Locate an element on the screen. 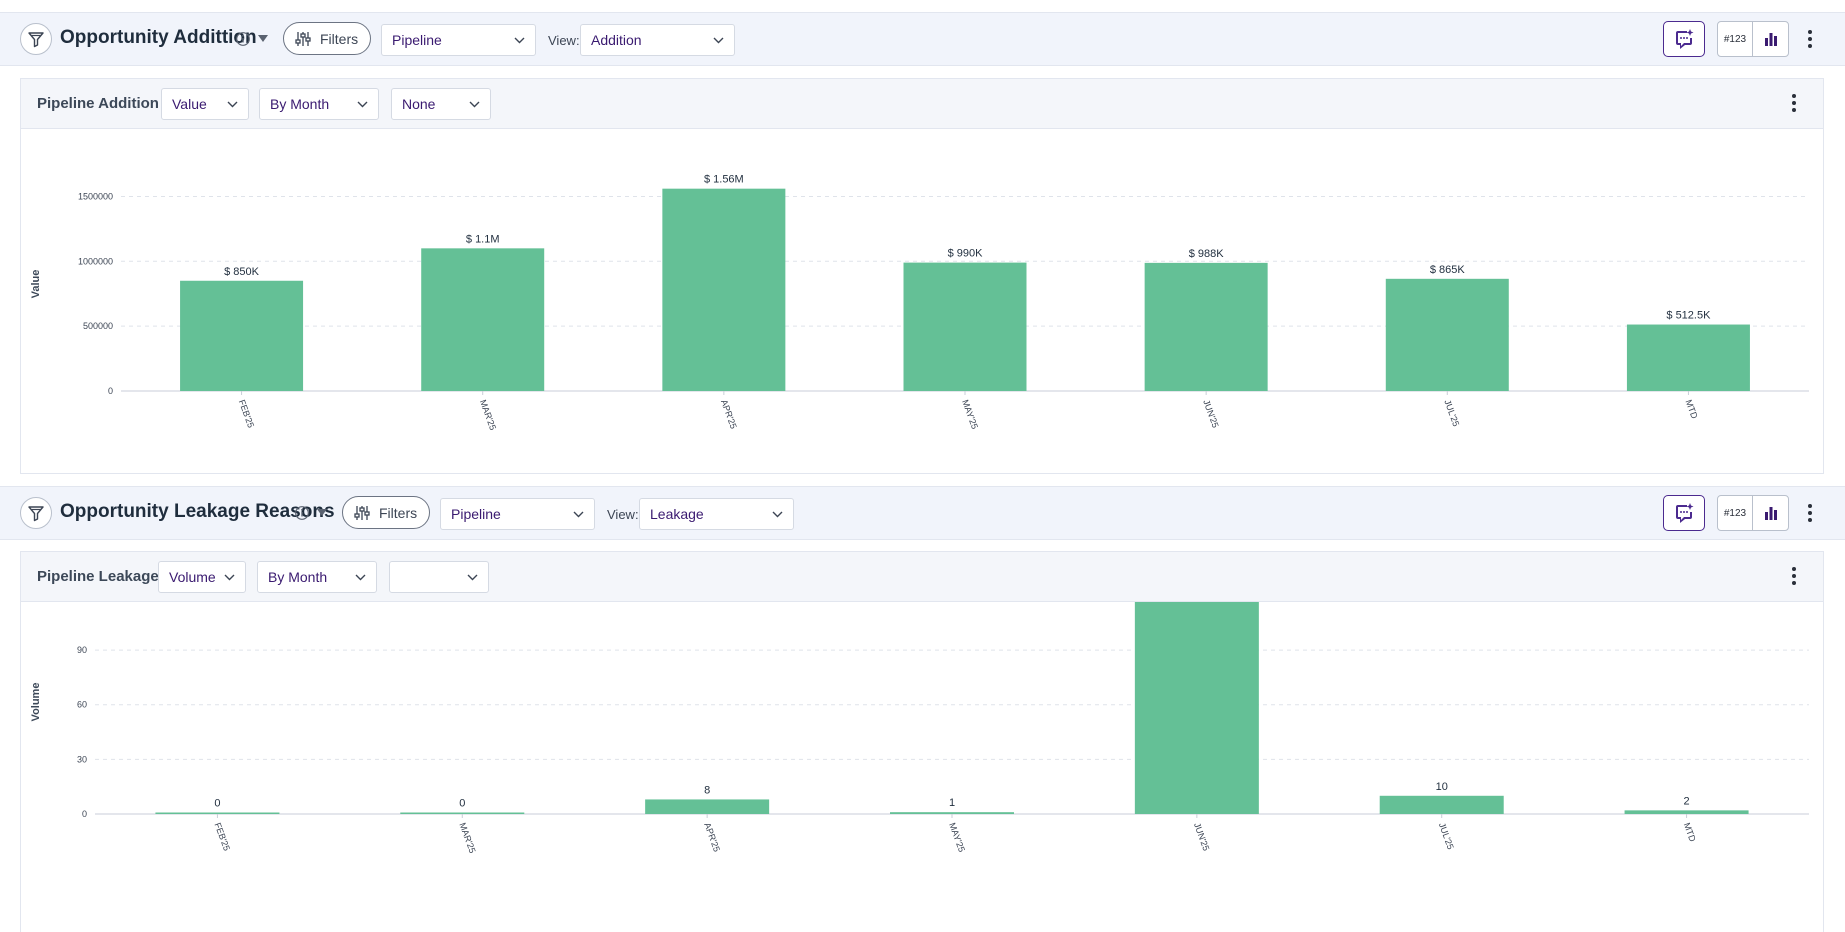  metric-select: Value is located at coordinates (205, 104).